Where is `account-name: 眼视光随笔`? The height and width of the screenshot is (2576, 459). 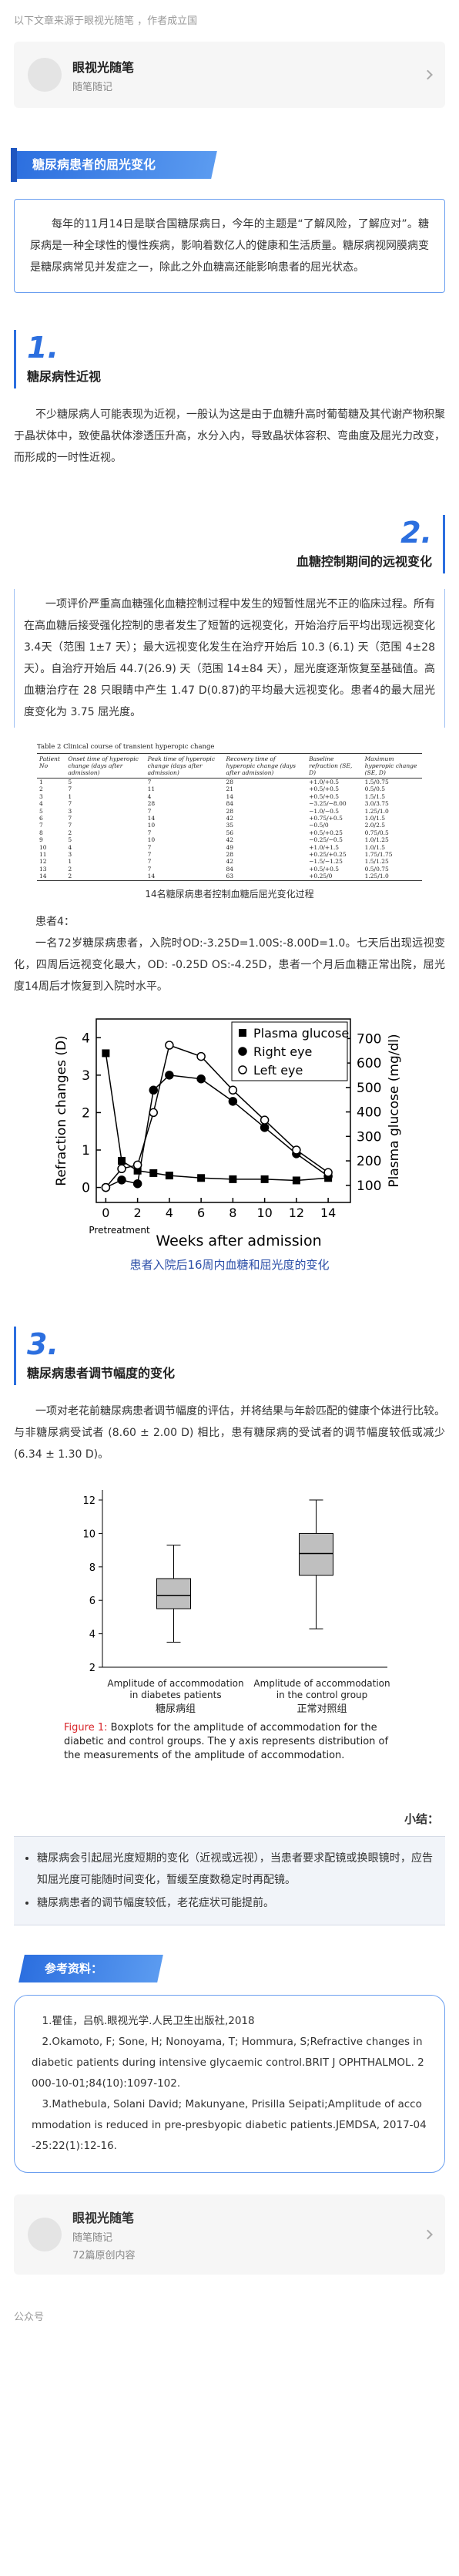
account-name: 眼视光随笔 is located at coordinates (103, 67).